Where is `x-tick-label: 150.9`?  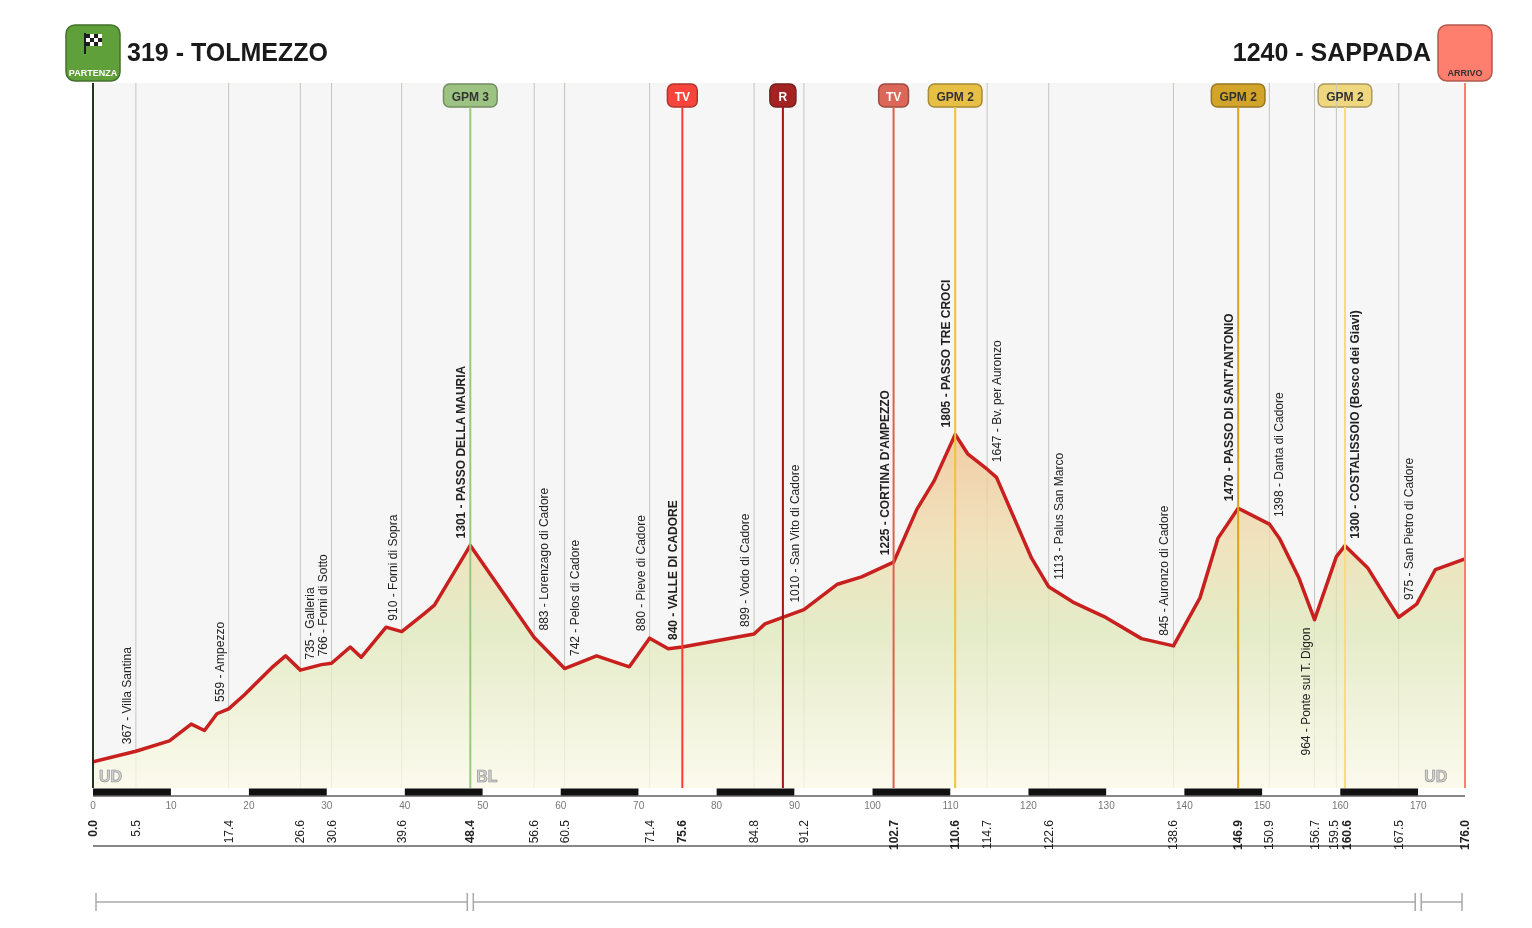
x-tick-label: 150.9 is located at coordinates (1269, 835).